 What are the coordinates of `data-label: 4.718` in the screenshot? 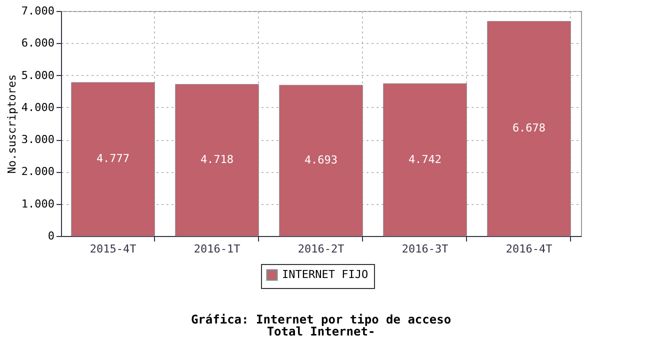 It's located at (217, 159).